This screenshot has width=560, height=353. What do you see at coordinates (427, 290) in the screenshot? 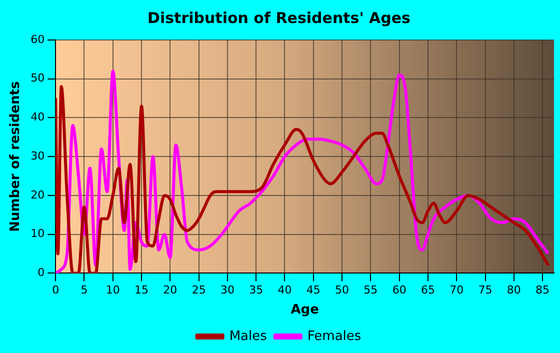
I see `x-tick-label: 65` at bounding box center [427, 290].